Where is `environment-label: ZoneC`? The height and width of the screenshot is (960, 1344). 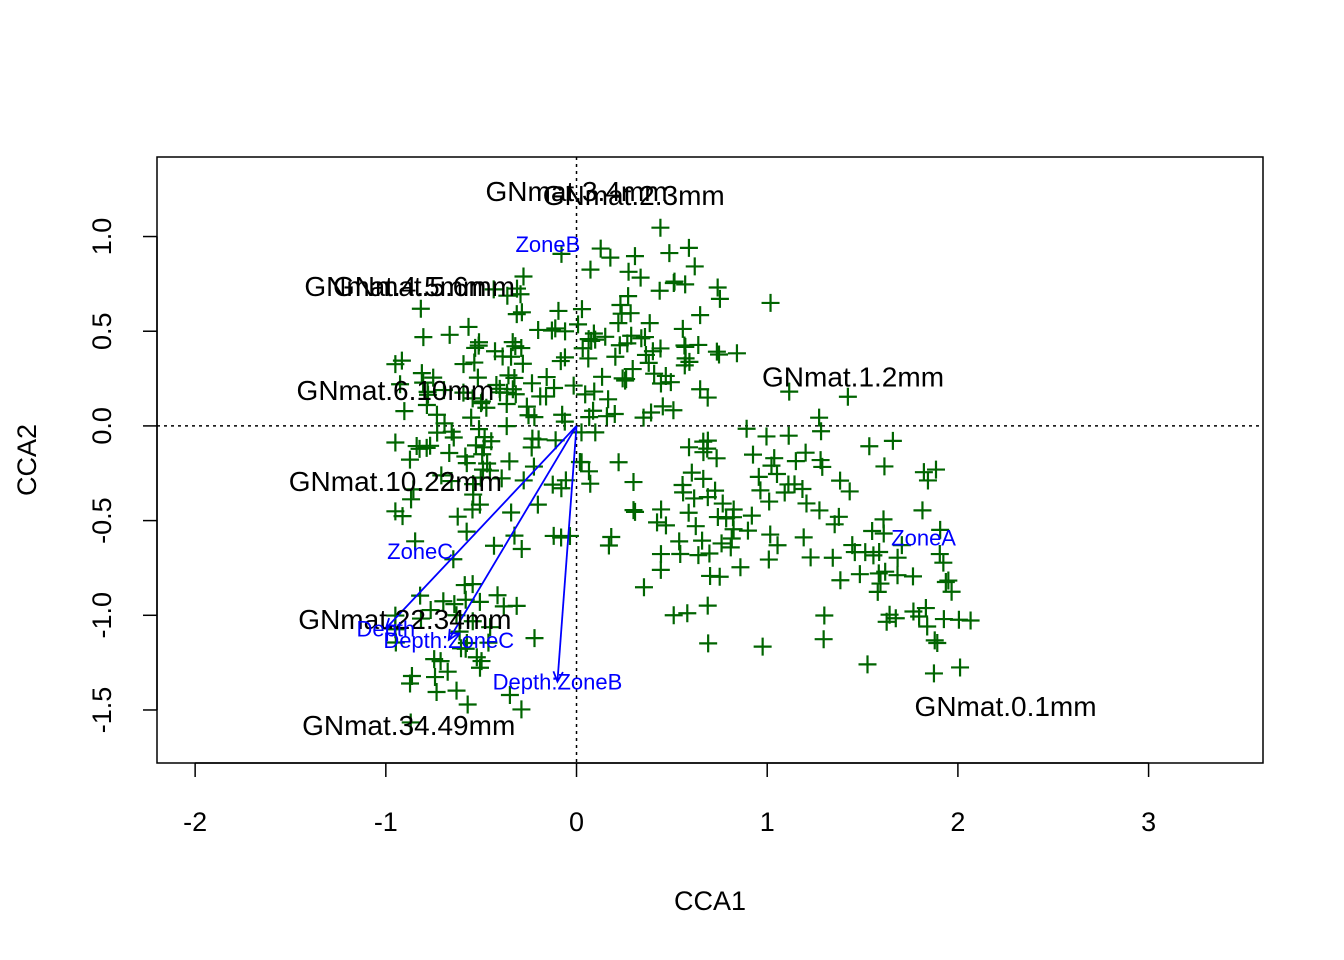
environment-label: ZoneC is located at coordinates (420, 551).